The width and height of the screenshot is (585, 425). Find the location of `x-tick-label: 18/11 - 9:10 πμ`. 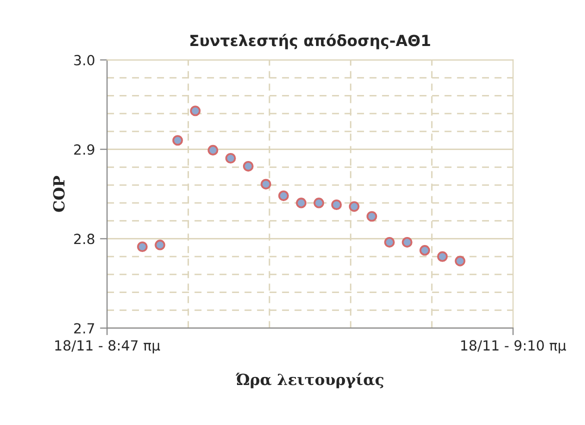

x-tick-label: 18/11 - 9:10 πμ is located at coordinates (513, 347).